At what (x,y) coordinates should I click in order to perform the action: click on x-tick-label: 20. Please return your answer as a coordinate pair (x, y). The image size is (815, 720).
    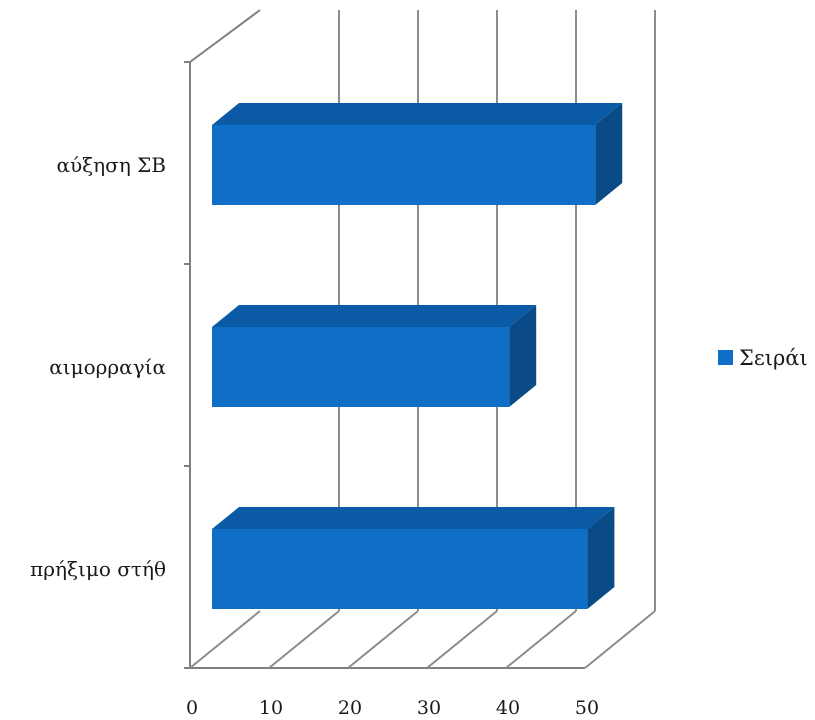
    Looking at the image, I should click on (350, 708).